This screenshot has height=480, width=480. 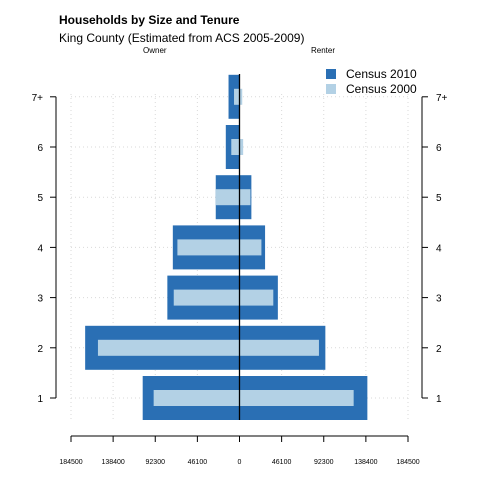 I want to click on right-axis-label: 7+, so click(x=442, y=98).